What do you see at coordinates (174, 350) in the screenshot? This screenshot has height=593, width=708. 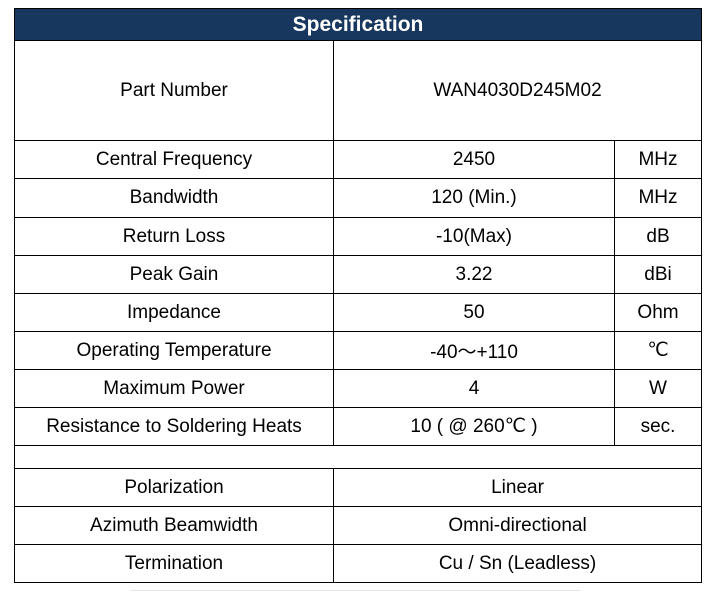 I see `row-label: Operating Temperature` at bounding box center [174, 350].